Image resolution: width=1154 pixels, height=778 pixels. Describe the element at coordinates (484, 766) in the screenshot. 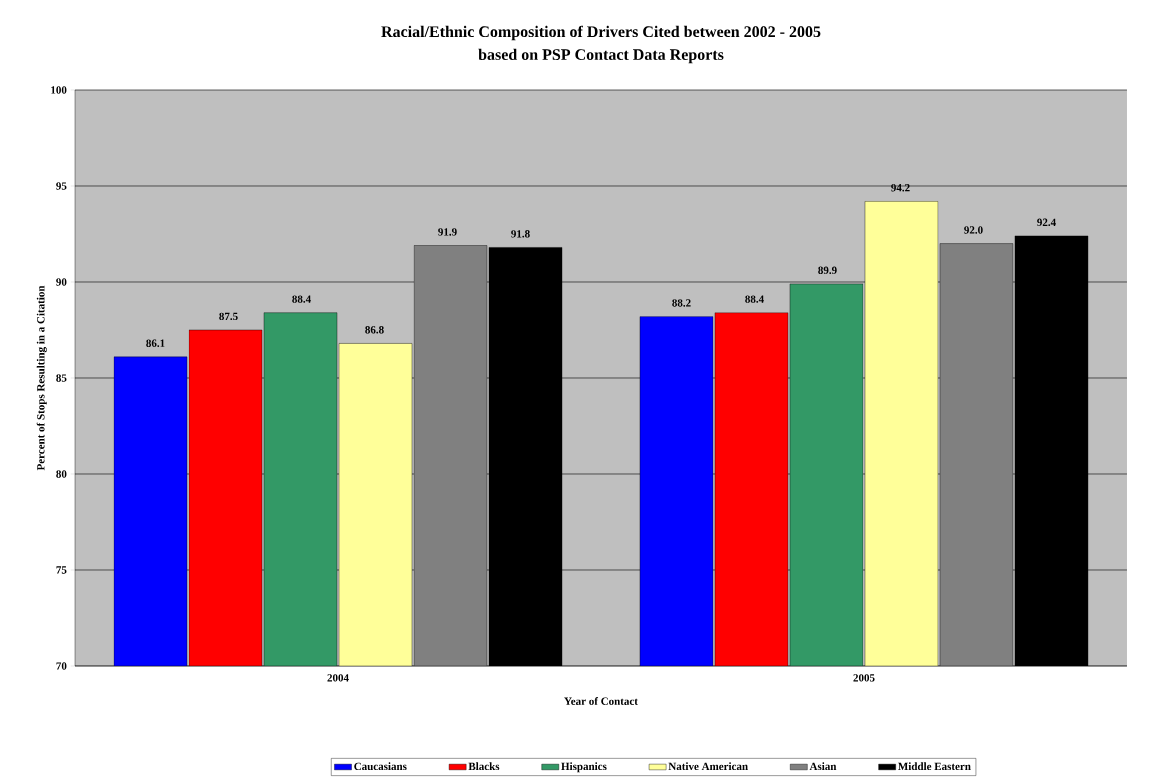

I see `legend-label: Blacks` at that location.